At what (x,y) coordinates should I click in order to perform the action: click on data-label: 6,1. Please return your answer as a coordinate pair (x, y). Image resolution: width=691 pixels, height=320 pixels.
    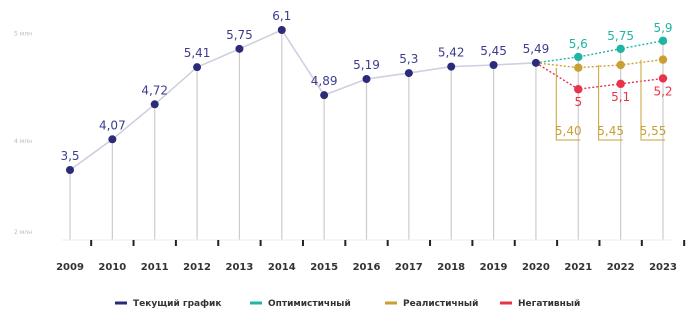
    Looking at the image, I should click on (281, 16).